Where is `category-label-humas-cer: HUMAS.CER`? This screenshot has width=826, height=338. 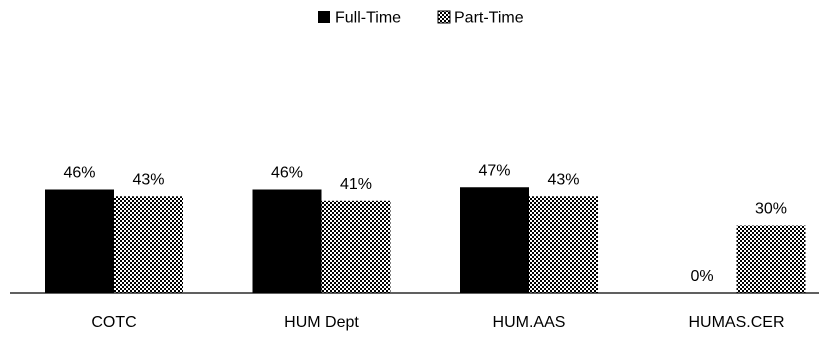 category-label-humas-cer: HUMAS.CER is located at coordinates (736, 322).